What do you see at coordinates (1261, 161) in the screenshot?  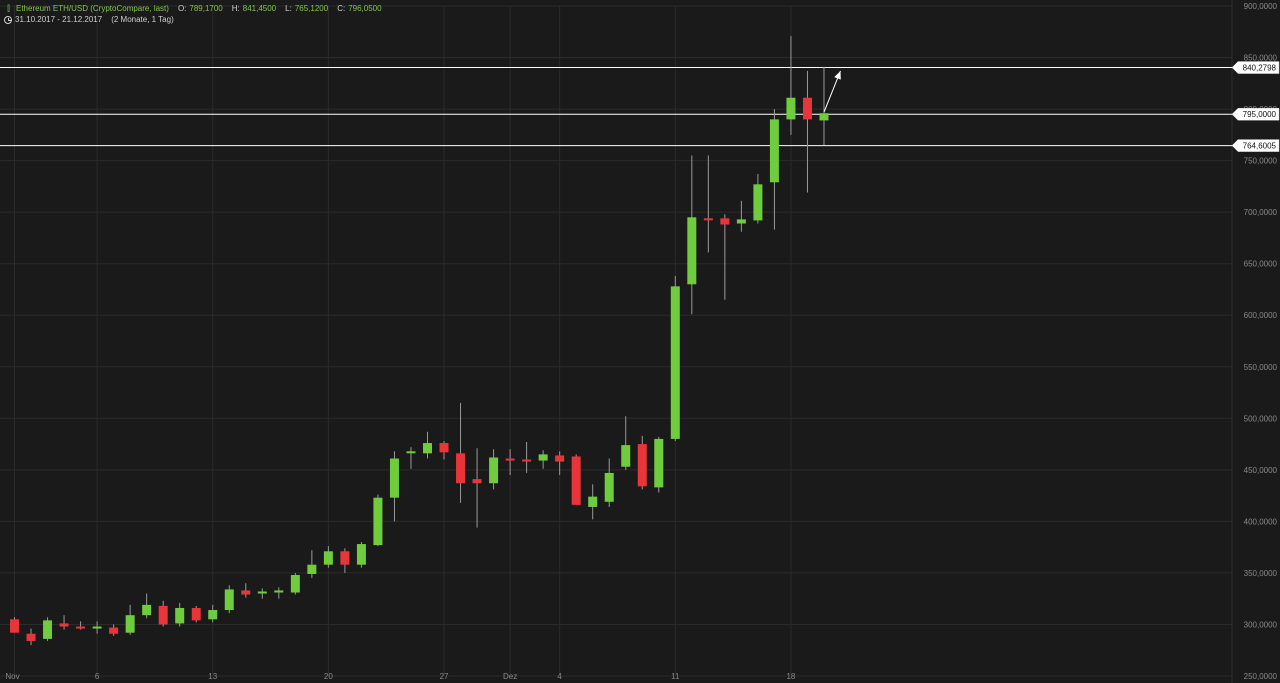 I see `y-tick-label: 750,0000` at bounding box center [1261, 161].